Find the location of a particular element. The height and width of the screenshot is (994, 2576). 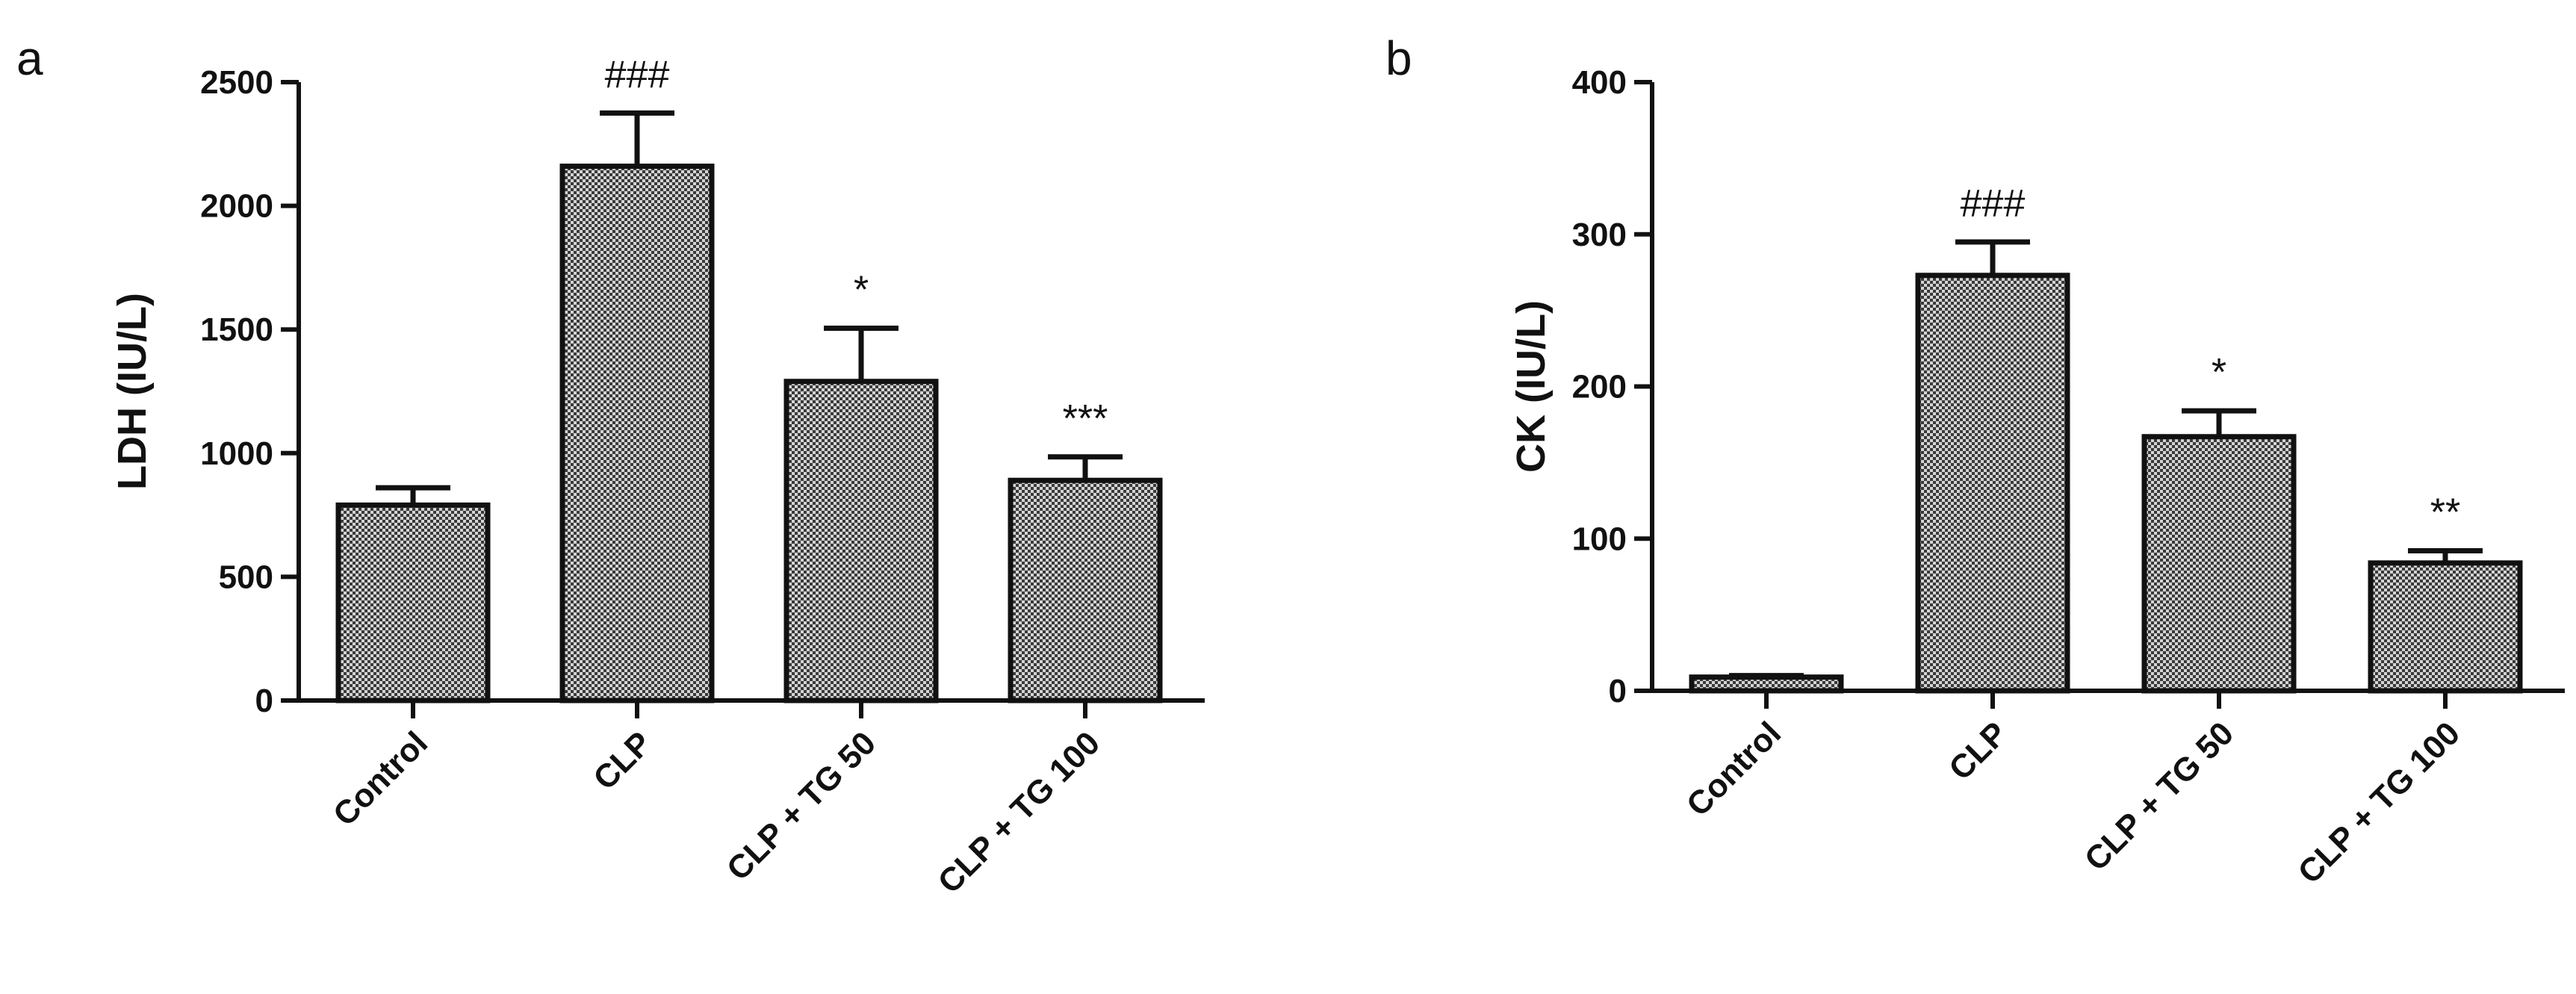

y-axis-label: LDH (IU/L) is located at coordinates (133, 392).